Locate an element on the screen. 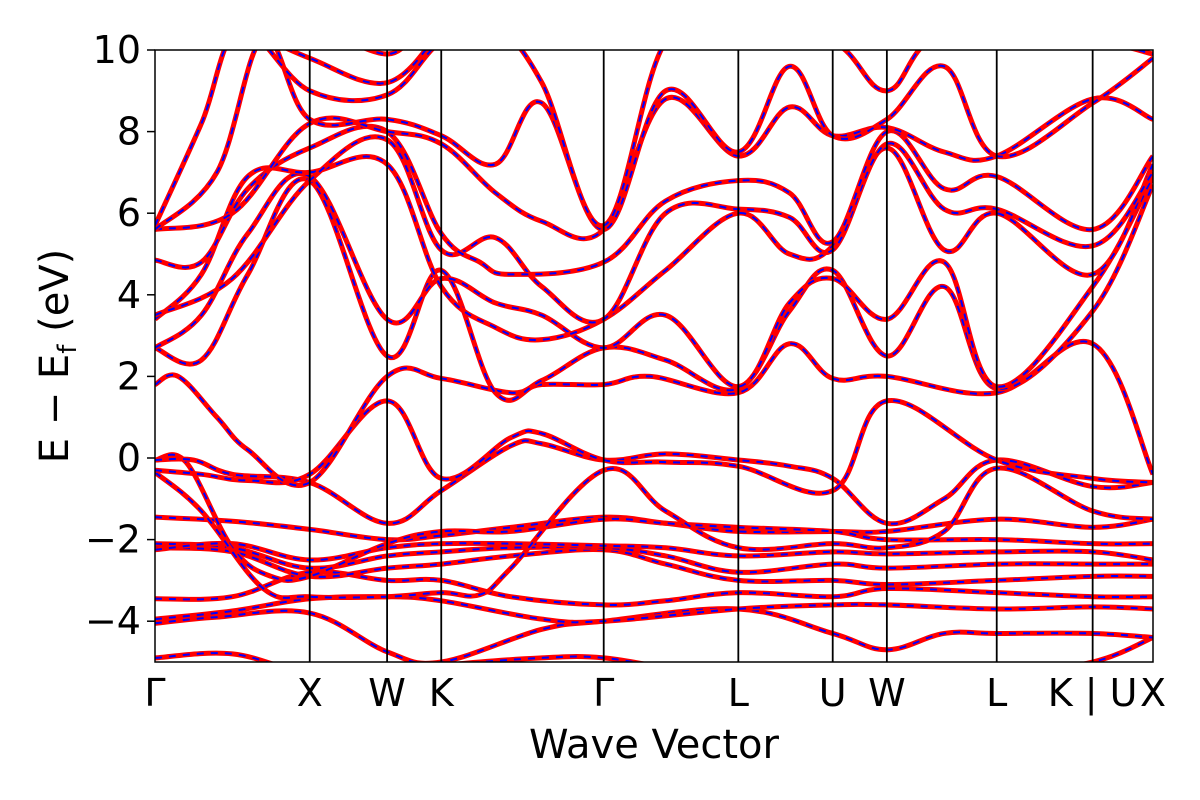  y-tick-label-2: 6 is located at coordinates (129, 213).